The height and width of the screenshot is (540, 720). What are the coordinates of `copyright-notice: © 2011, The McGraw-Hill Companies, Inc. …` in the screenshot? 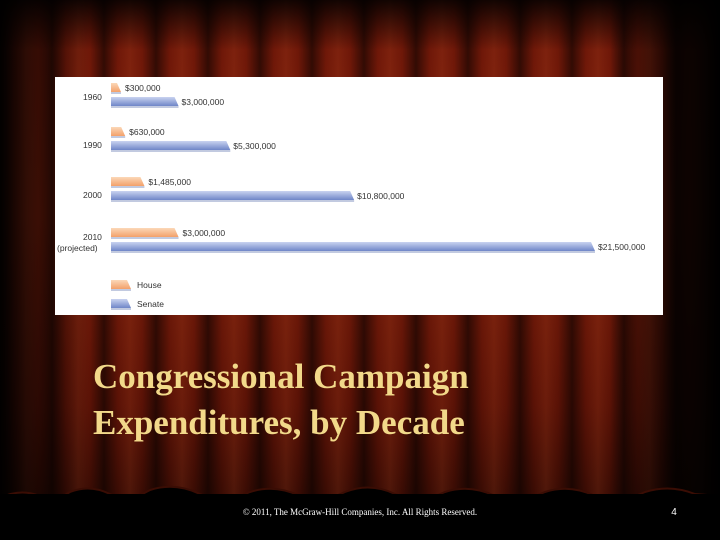 It's located at (360, 512).